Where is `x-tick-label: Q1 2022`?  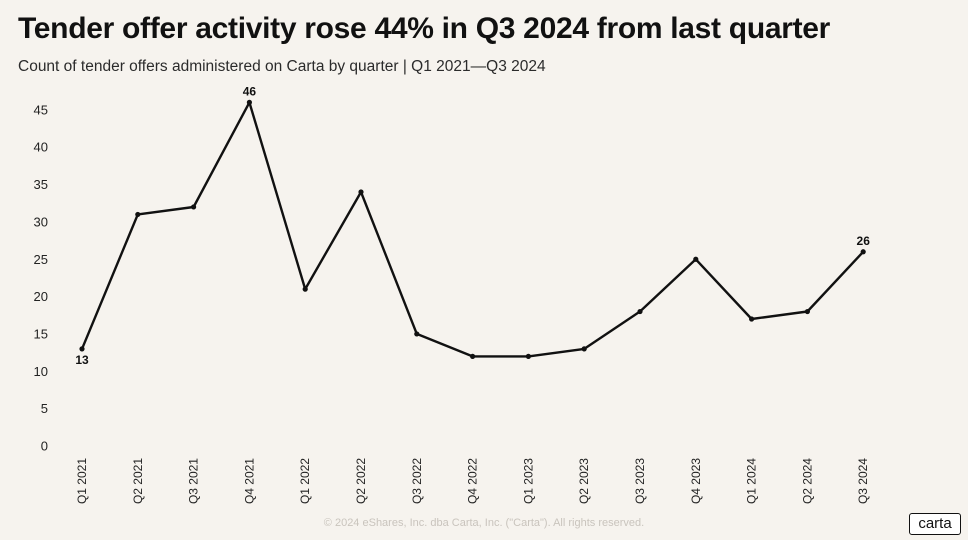 x-tick-label: Q1 2022 is located at coordinates (305, 481).